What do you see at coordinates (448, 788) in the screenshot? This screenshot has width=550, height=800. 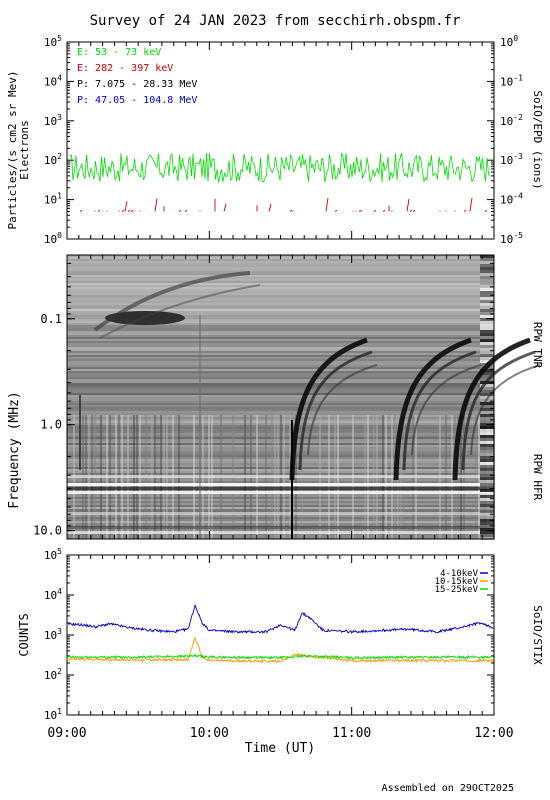 I see `footer-assembled: Assembled on 29OCT2025` at bounding box center [448, 788].